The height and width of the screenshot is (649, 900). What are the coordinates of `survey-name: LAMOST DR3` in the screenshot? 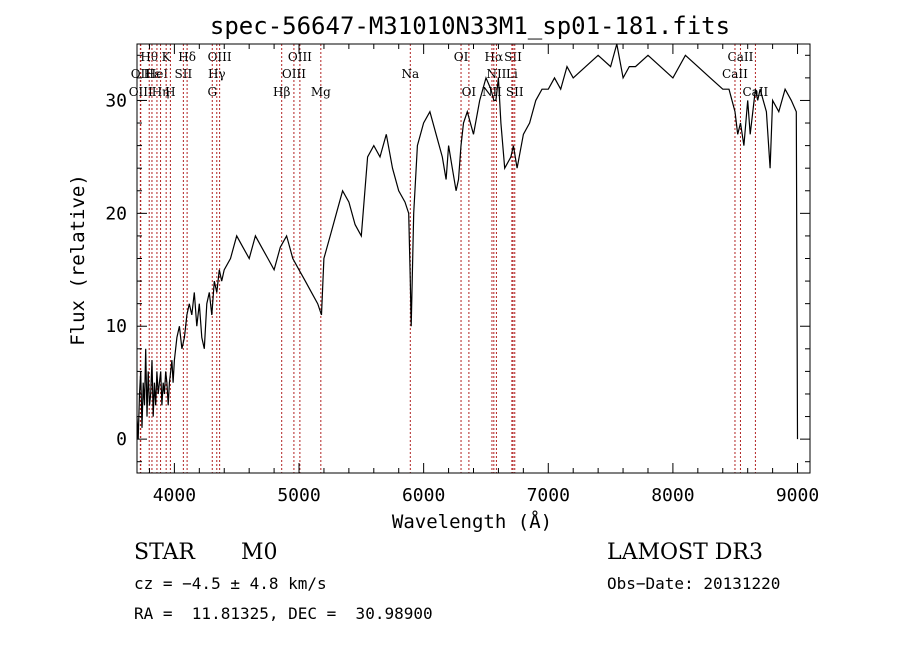 It's located at (685, 552).